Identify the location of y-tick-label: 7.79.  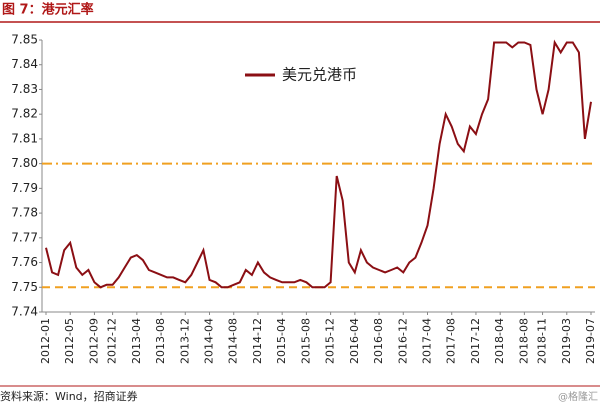
(24, 188).